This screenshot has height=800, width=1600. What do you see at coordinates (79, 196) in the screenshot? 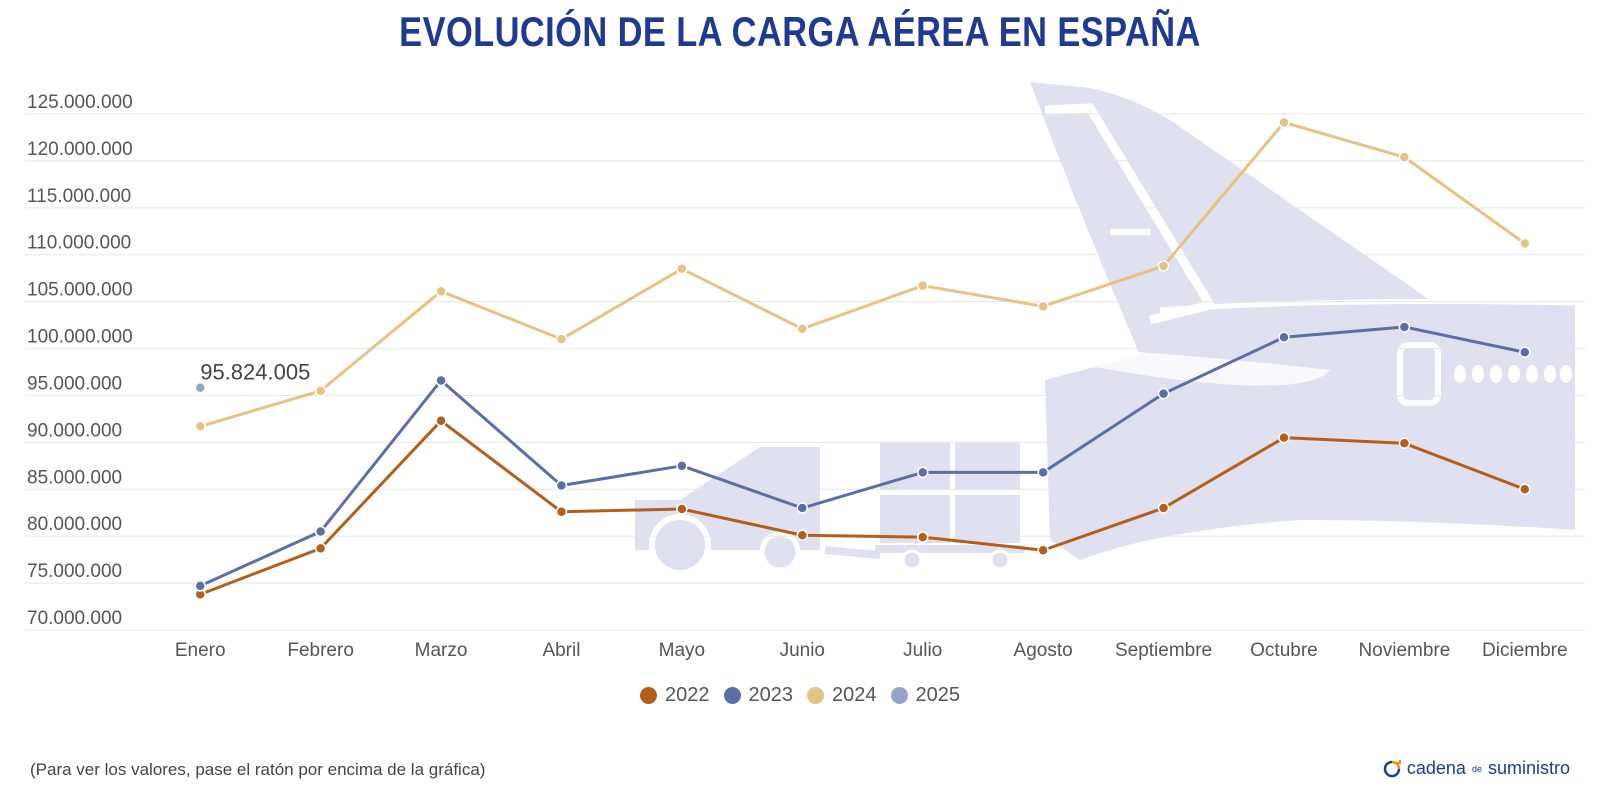
I see `y-tick-label: 115.000.000` at bounding box center [79, 196].